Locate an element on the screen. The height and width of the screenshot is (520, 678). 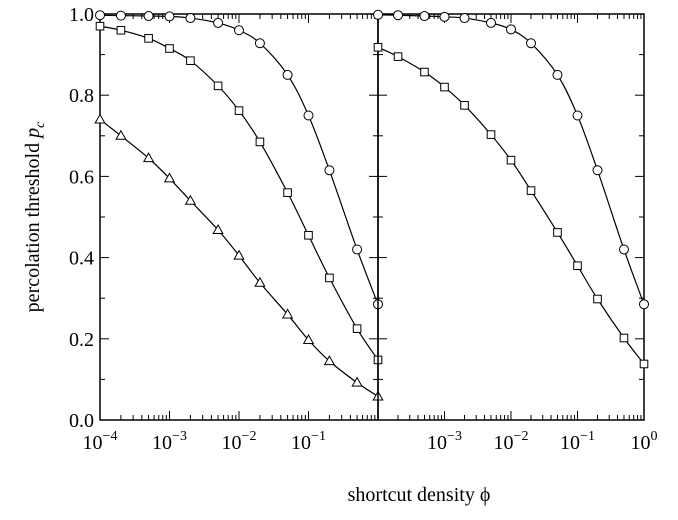
right-x-tick-label: 10⁻¹ is located at coordinates (577, 441).